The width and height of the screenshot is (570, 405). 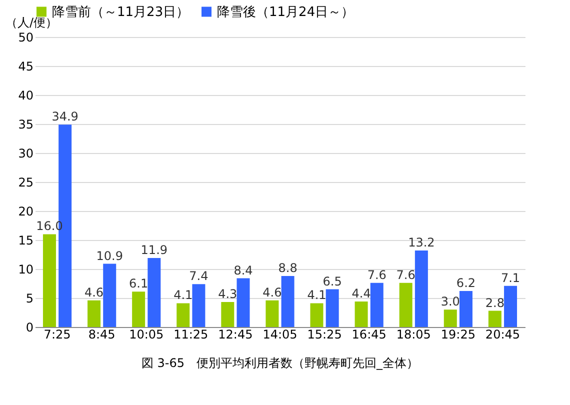 I want to click on y-tick-label: 5, so click(x=30, y=299).